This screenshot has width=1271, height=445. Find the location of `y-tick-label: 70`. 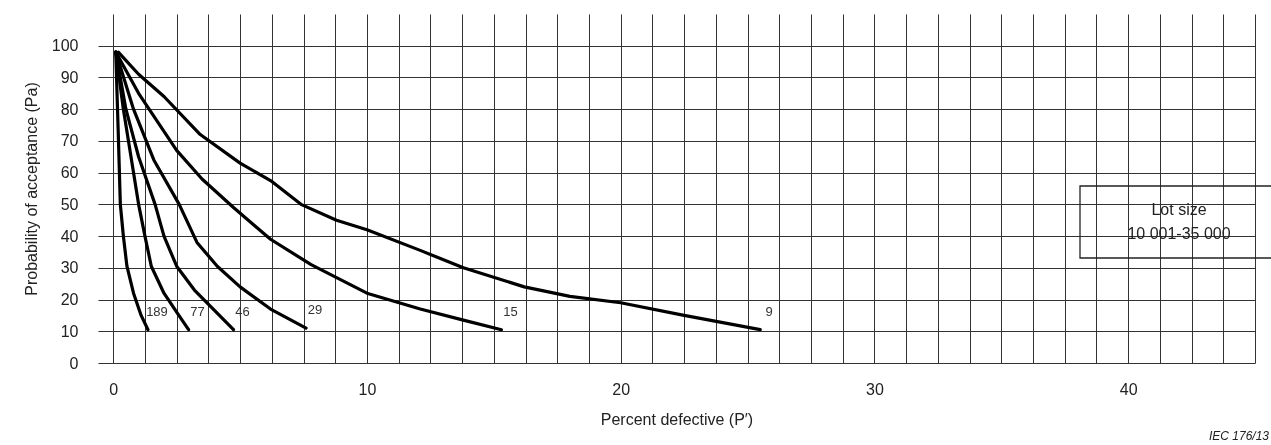

y-tick-label: 70 is located at coordinates (69, 141).